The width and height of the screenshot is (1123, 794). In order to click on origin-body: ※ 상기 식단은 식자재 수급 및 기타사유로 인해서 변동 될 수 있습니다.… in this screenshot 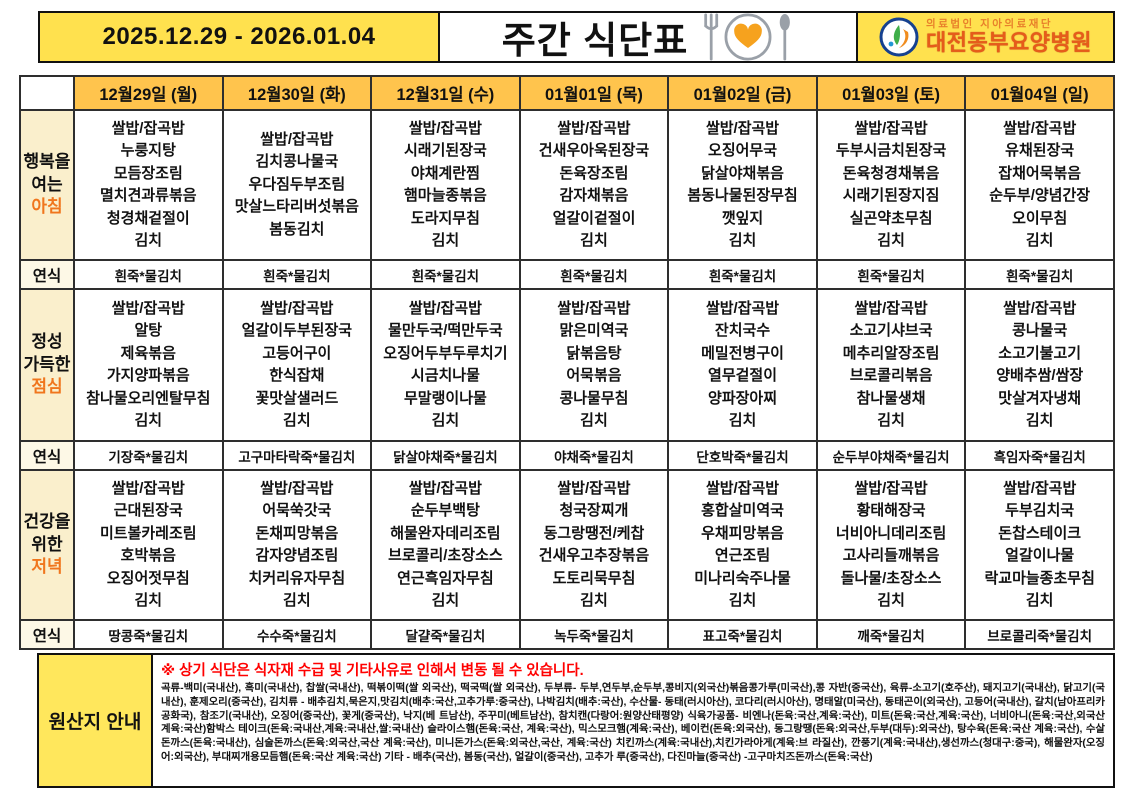, I will do `click(633, 720)`.